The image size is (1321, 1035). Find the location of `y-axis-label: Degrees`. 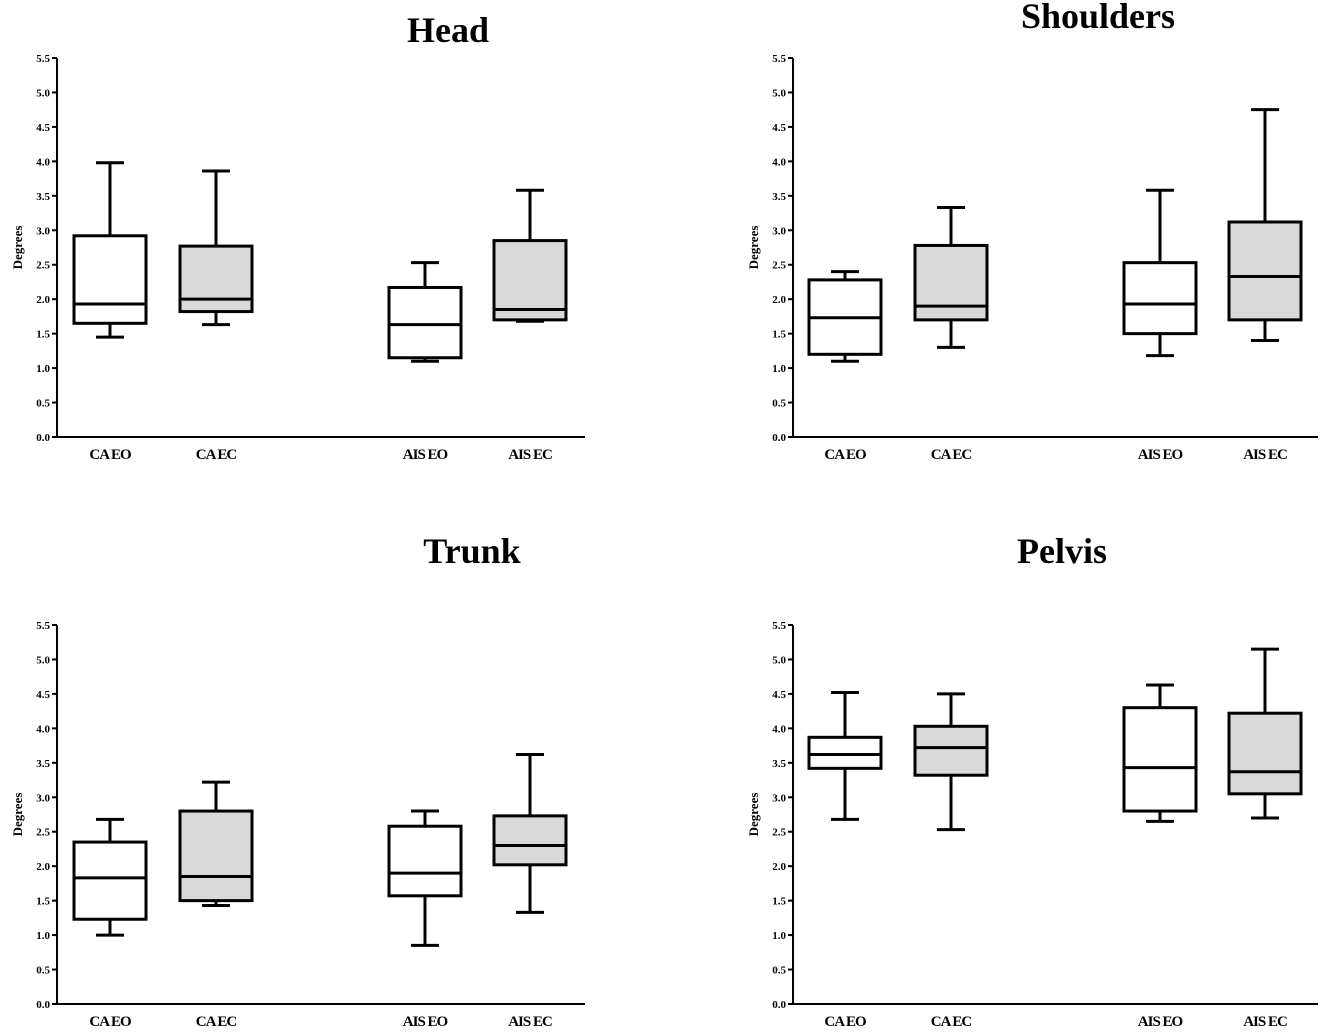

y-axis-label: Degrees is located at coordinates (17, 815).